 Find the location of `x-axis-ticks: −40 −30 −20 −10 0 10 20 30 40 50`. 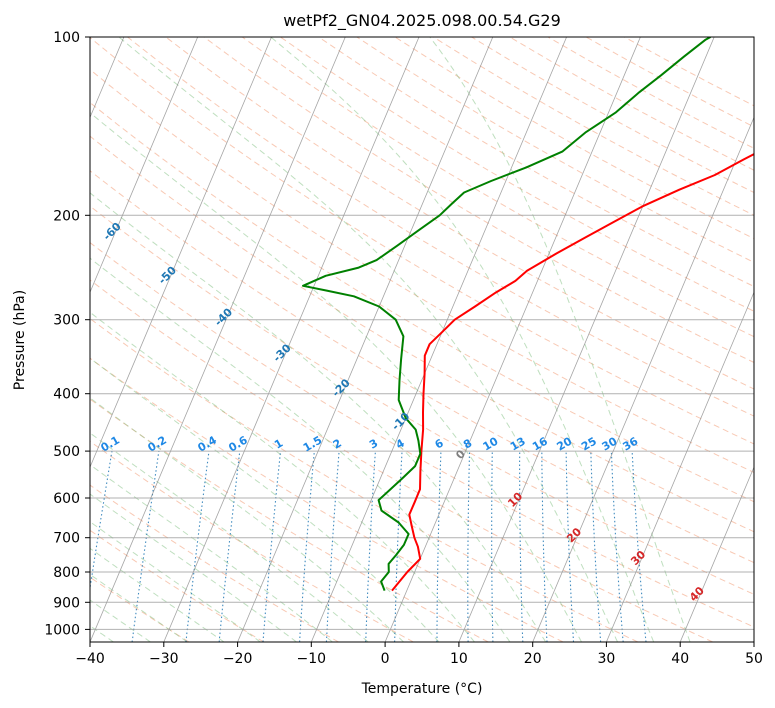

x-axis-ticks: −40 −30 −20 −10 0 10 20 30 40 50 is located at coordinates (419, 654).